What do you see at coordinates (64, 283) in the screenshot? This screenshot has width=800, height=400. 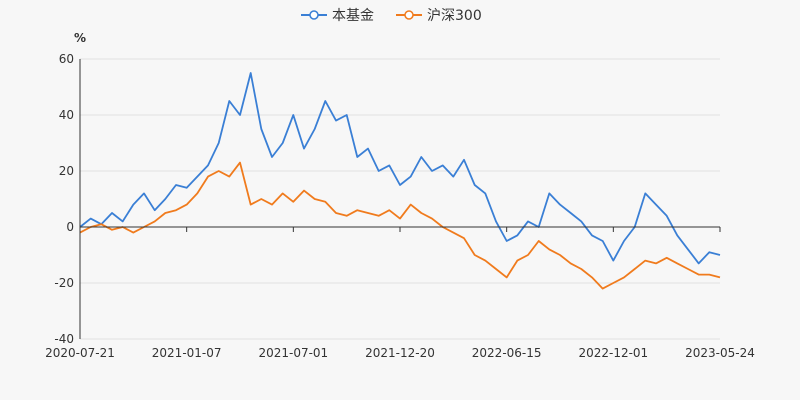 I see `y-tick-label: -20` at bounding box center [64, 283].